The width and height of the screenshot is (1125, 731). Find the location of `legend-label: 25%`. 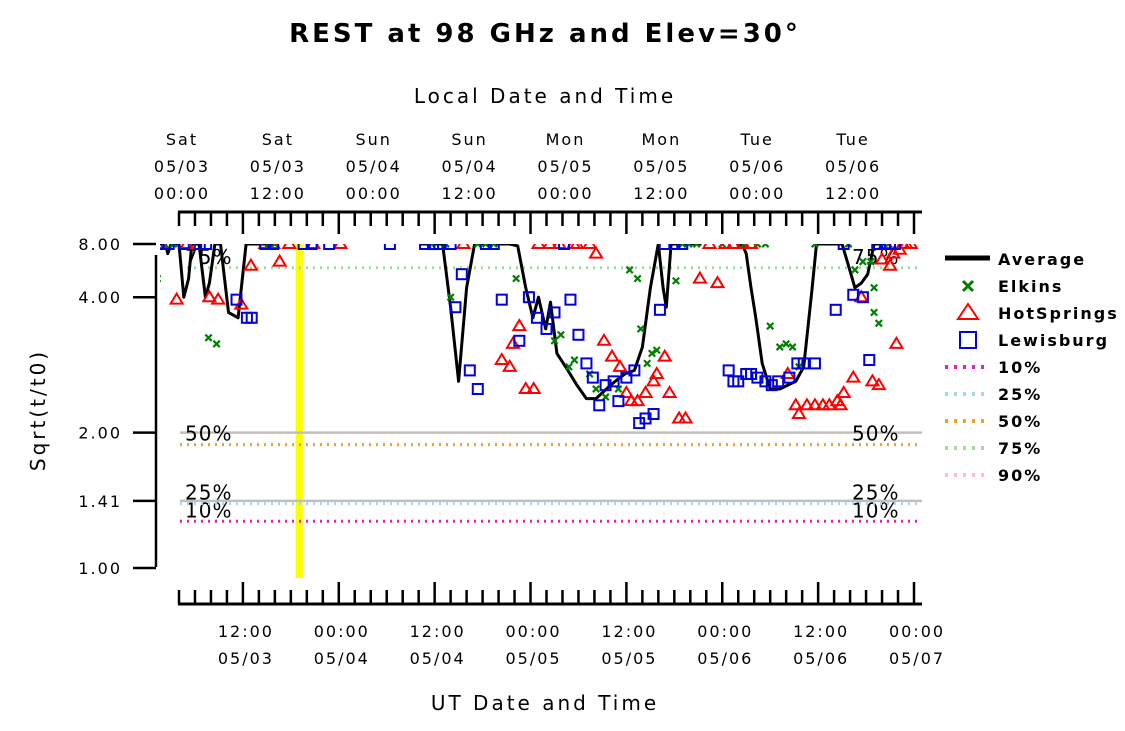

legend-label: 25% is located at coordinates (1020, 394).